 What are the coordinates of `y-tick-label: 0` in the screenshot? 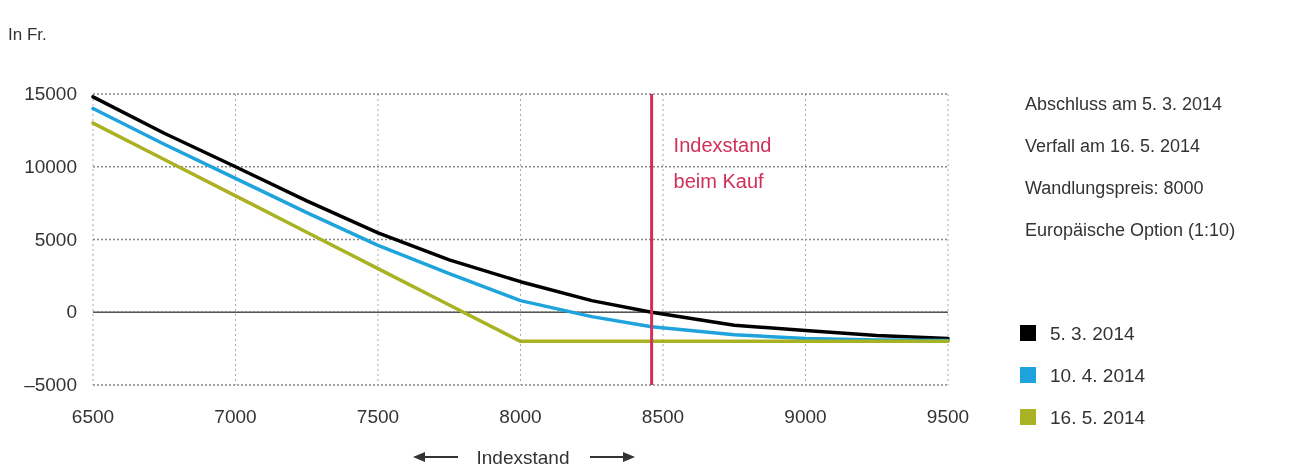 It's located at (71, 312).